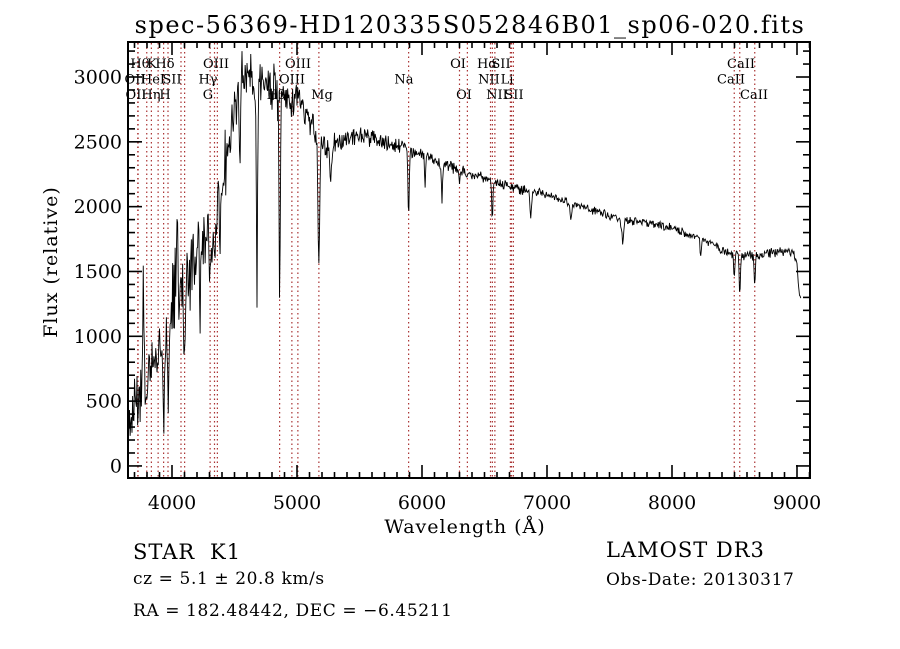 The width and height of the screenshot is (900, 649). What do you see at coordinates (322, 95) in the screenshot?
I see `spectral-line-label: Mg` at bounding box center [322, 95].